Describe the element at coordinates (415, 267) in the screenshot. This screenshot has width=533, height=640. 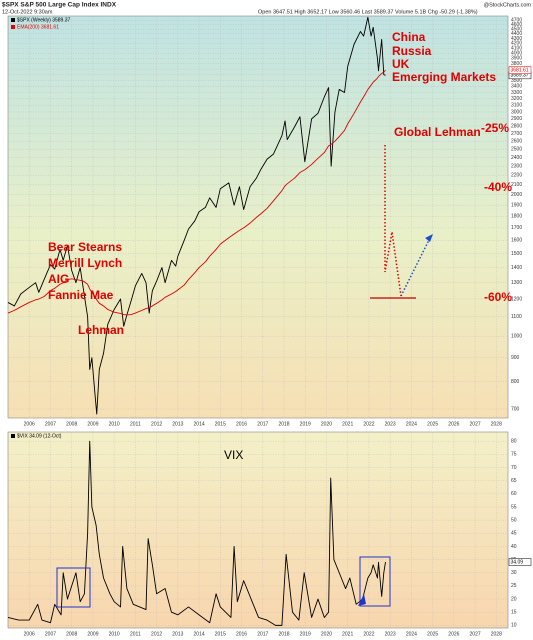
I see `projection-blue` at that location.